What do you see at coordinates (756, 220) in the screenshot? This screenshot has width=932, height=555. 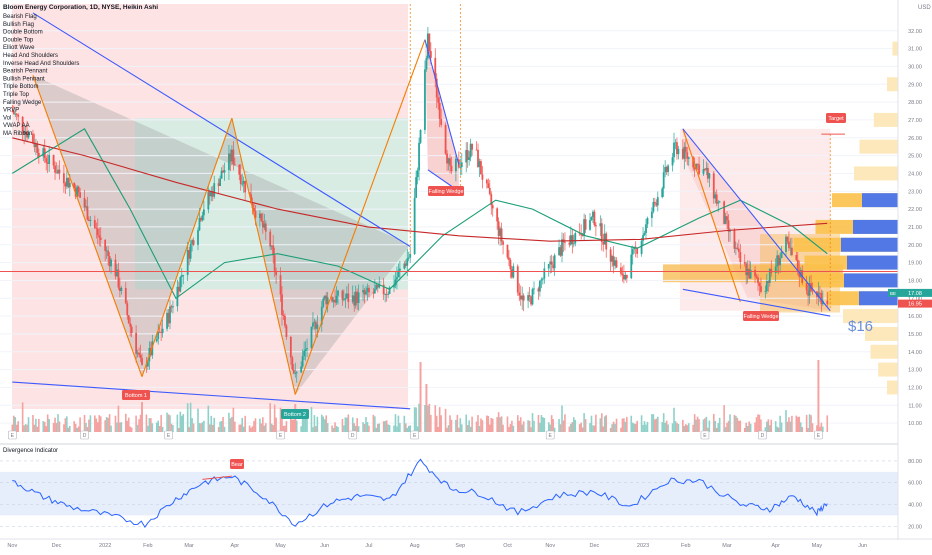 I see `wedge-2-upper` at bounding box center [756, 220].